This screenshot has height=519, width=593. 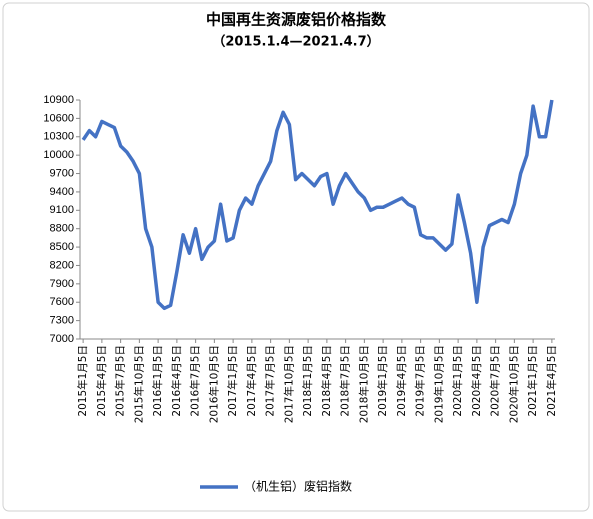 What do you see at coordinates (270, 381) in the screenshot?
I see `x-tick-label: 2017年7月5日` at bounding box center [270, 381].